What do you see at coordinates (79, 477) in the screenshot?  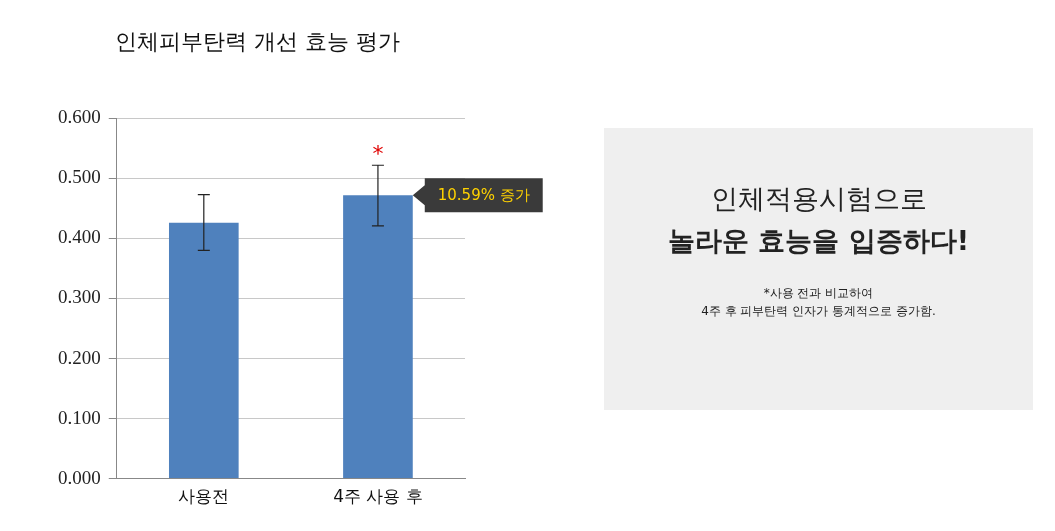 I see `y-tick-label: 0.000` at bounding box center [79, 477].